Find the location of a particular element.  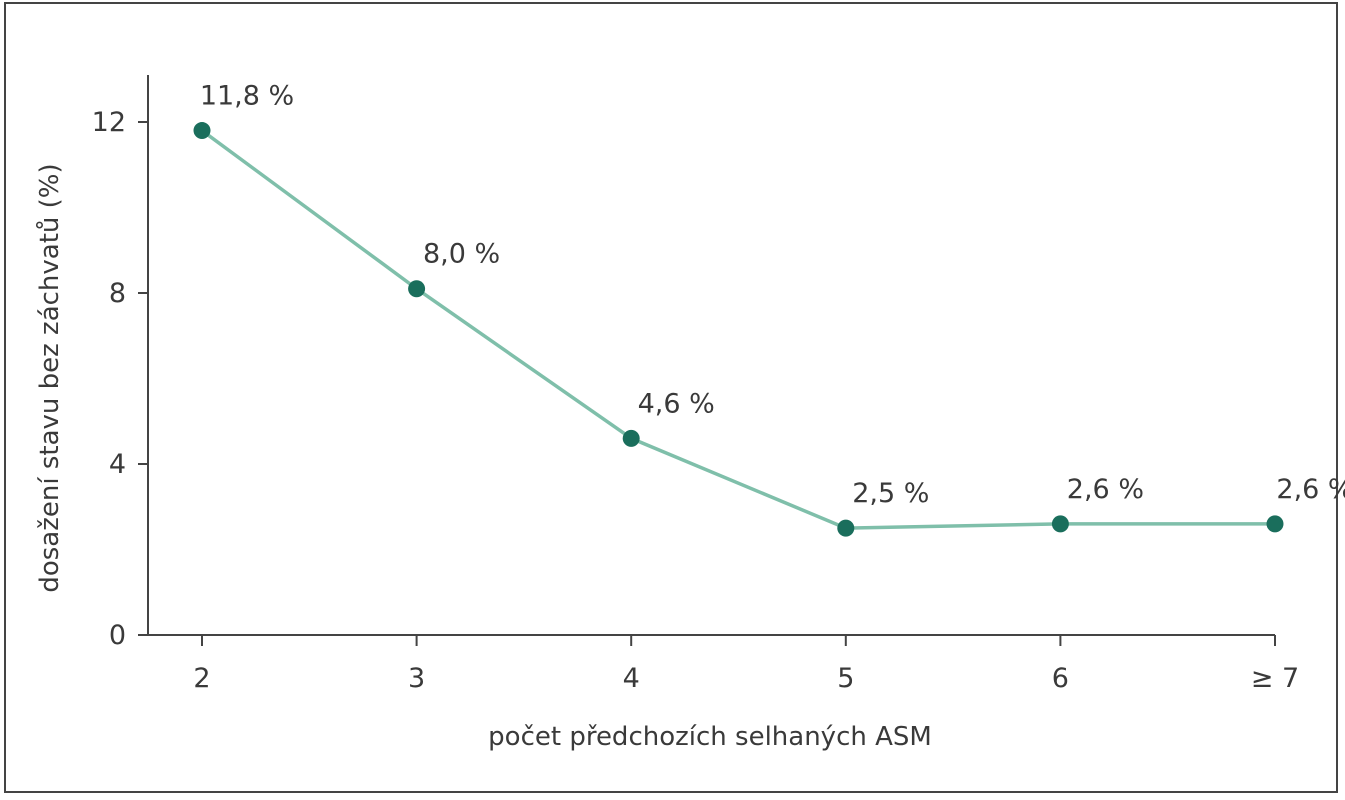

y-tick-label: 4 is located at coordinates (117, 464).